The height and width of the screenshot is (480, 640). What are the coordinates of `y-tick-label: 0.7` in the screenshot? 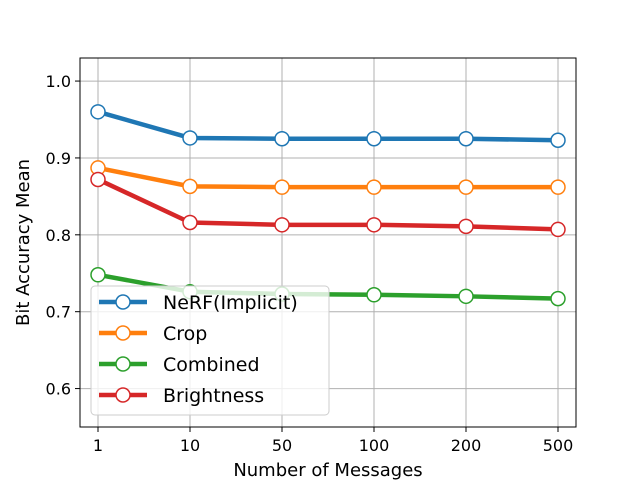 It's located at (58, 312).